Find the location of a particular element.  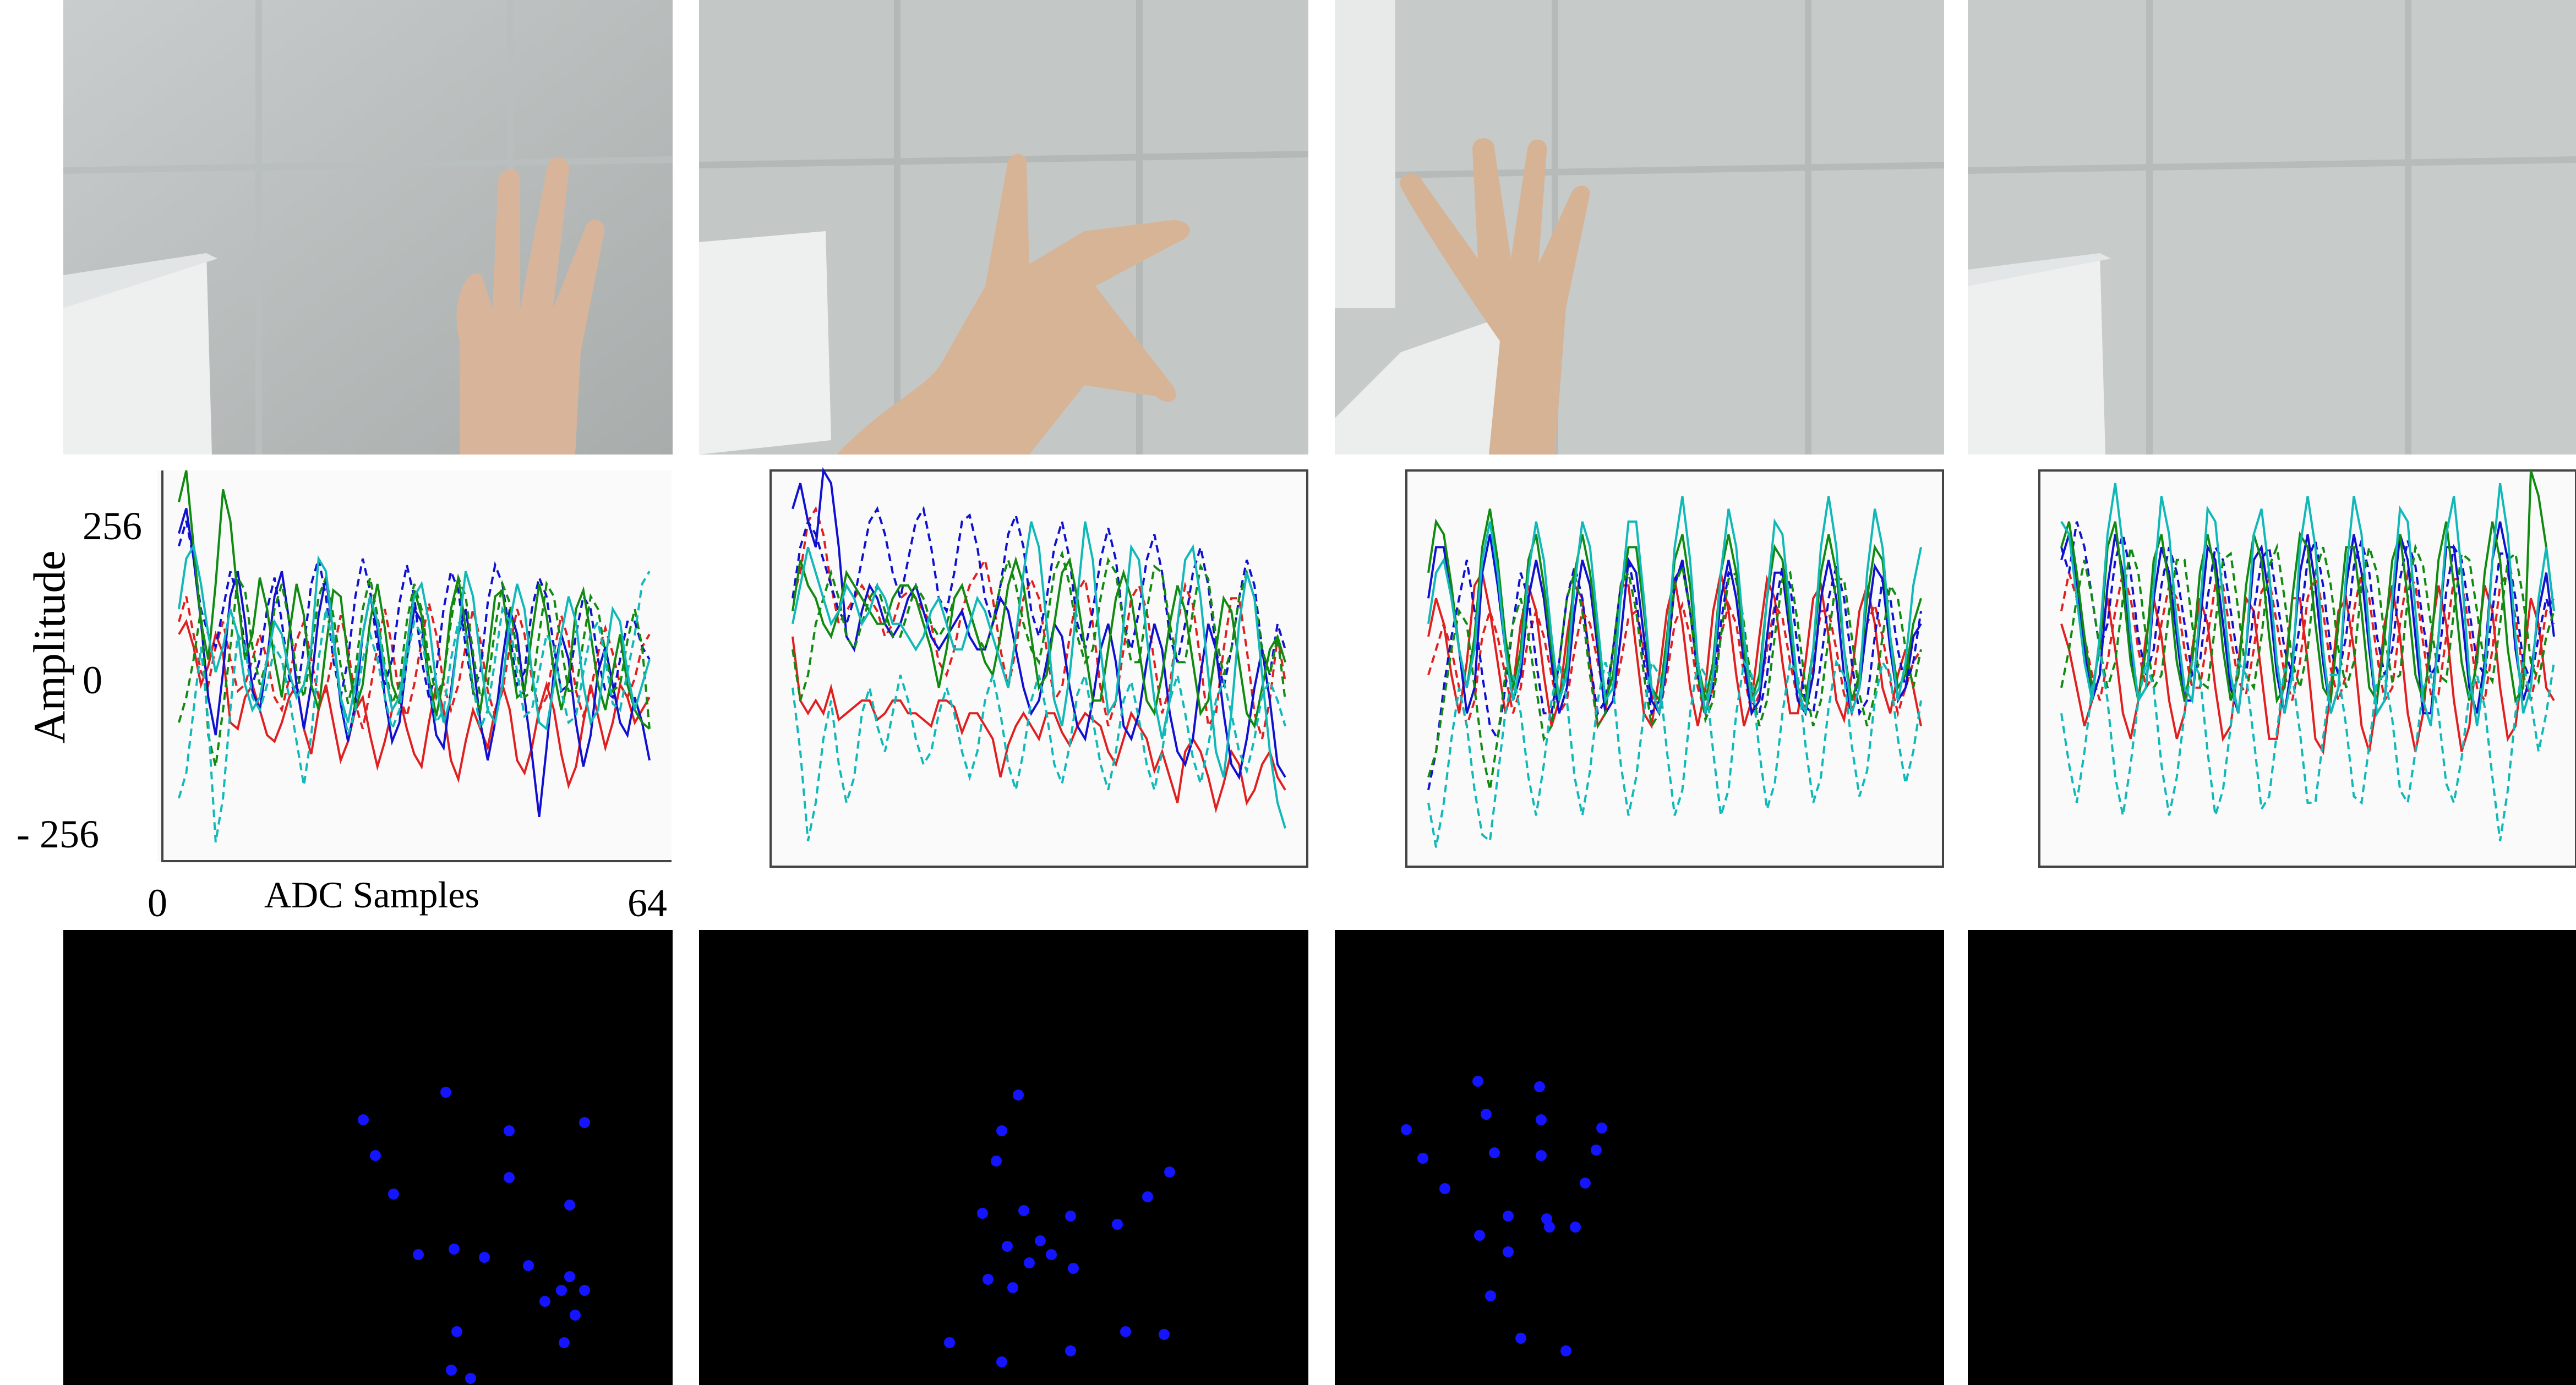

x-axis-label: ADC Samples is located at coordinates (372, 895).